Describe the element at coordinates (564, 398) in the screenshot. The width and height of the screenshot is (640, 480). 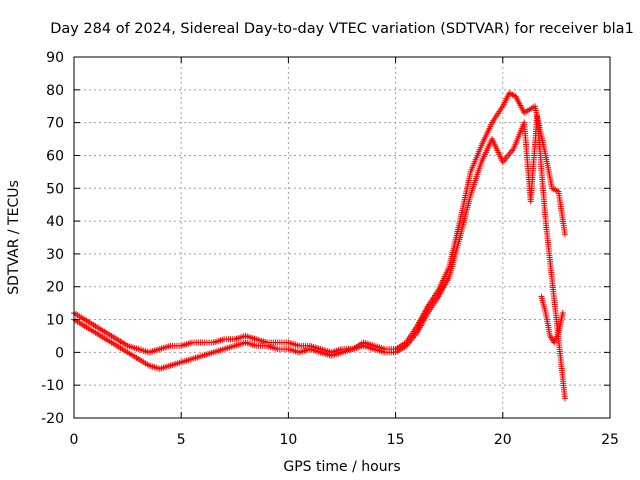
I see `track-lower-point` at that location.